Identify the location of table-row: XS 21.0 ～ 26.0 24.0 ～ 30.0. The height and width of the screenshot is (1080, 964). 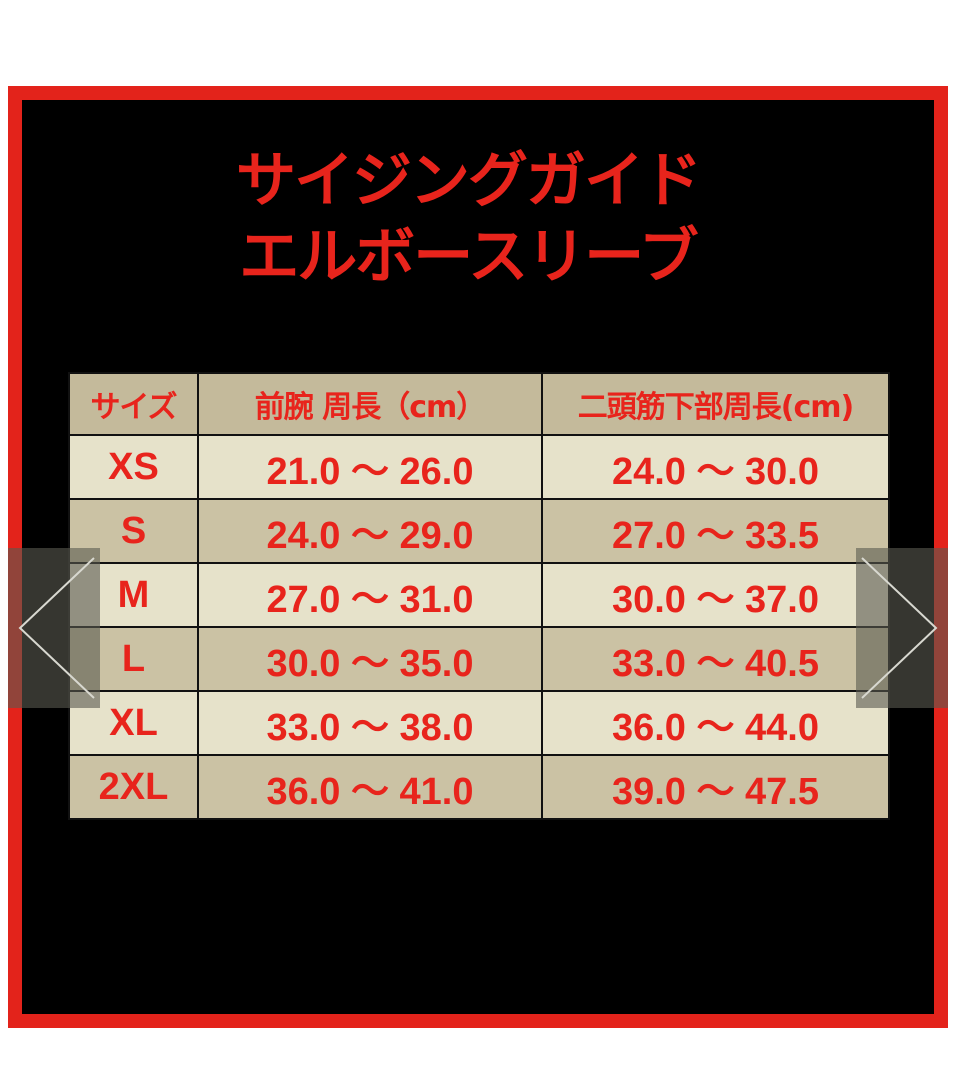
(479, 467).